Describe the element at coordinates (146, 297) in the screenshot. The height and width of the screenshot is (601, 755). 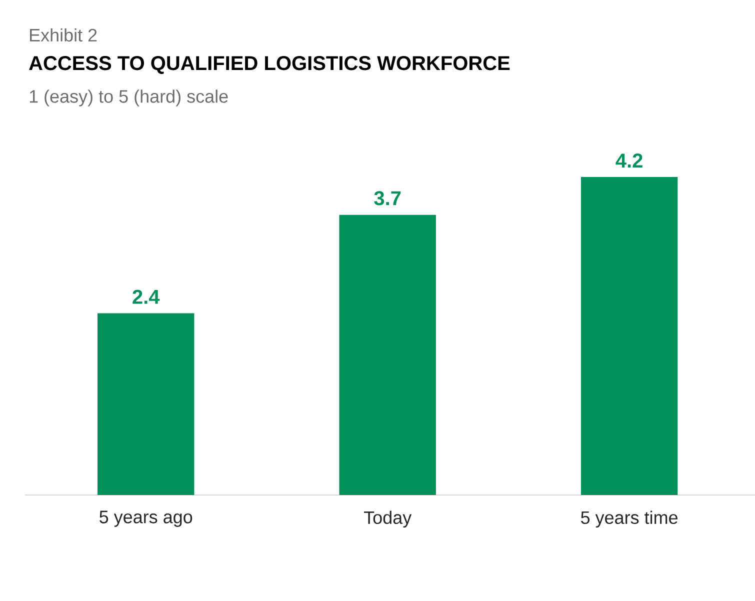
I see `data-label: 2.4` at that location.